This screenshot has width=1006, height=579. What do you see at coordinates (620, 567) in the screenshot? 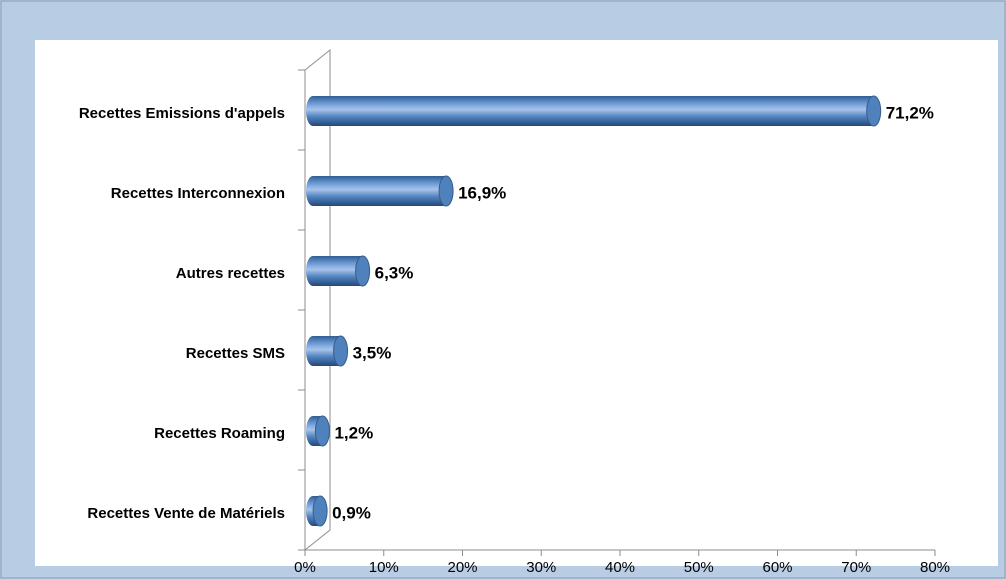
I see `x-tick-label: 40%` at bounding box center [620, 567].